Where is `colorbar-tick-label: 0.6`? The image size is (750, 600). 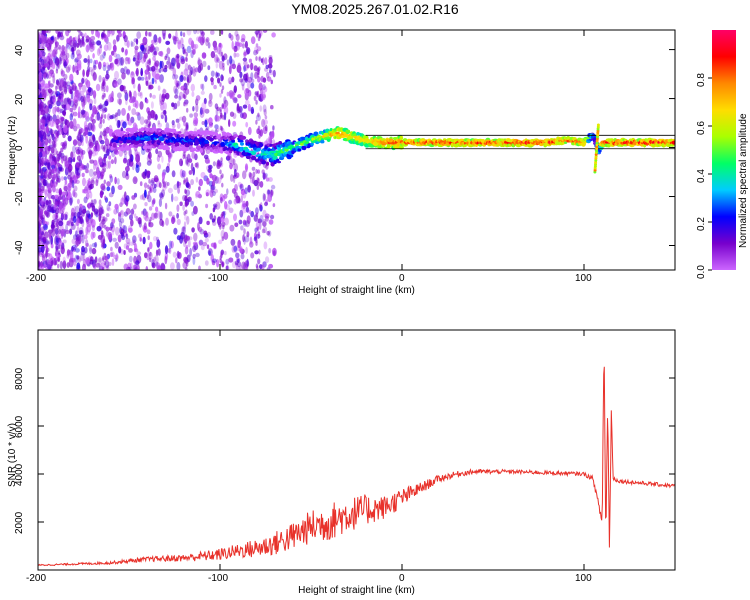
colorbar-tick-label: 0.6 is located at coordinates (701, 128).